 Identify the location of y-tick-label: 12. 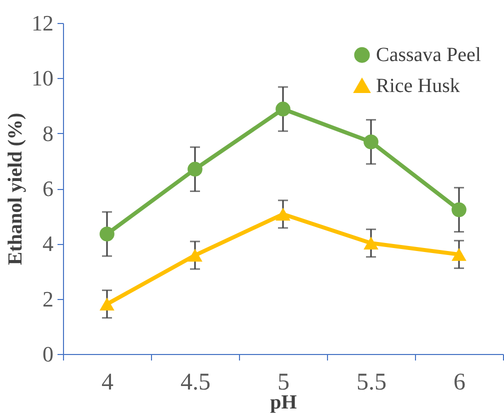
(43, 23).